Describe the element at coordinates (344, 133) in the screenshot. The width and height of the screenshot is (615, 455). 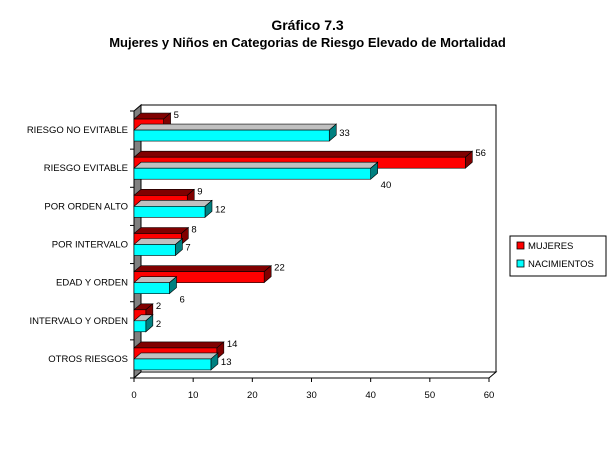
I see `data-label: 33` at that location.